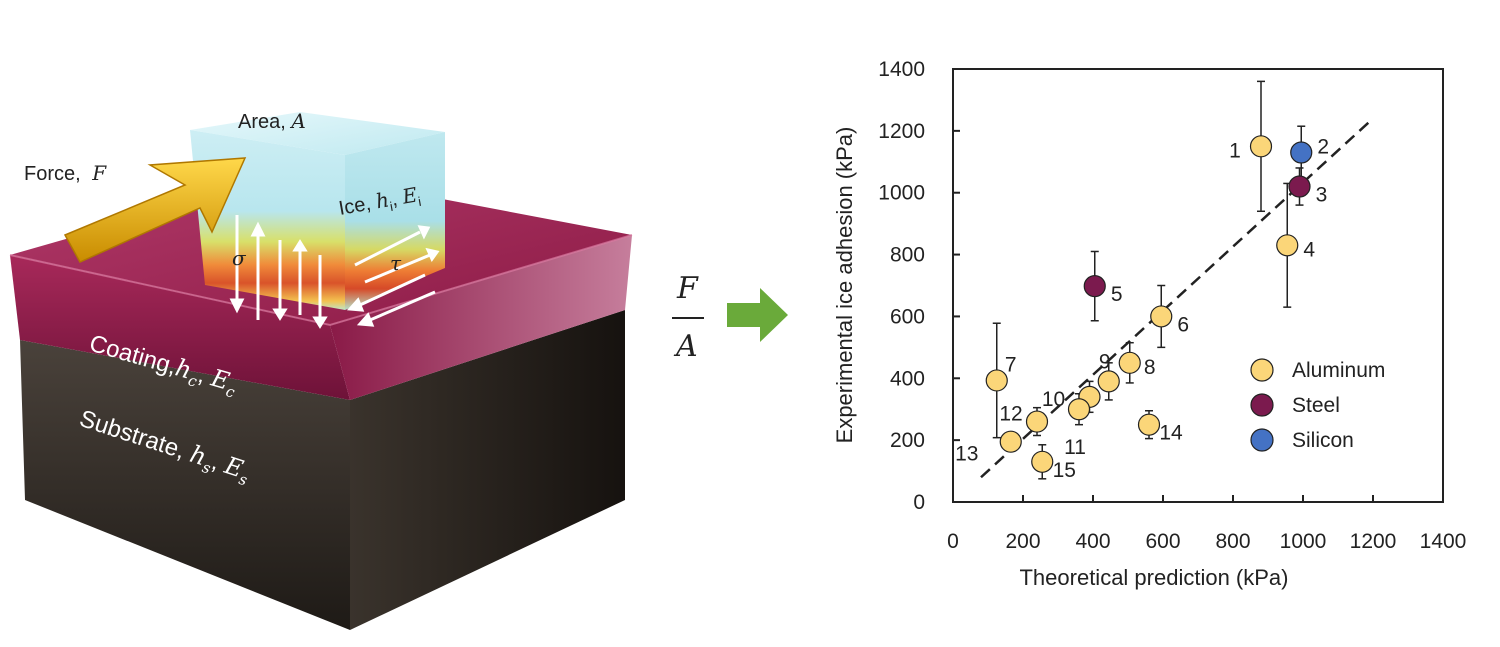 This screenshot has width=1500, height=647. What do you see at coordinates (966, 454) in the screenshot?
I see `point-label: 13` at bounding box center [966, 454].